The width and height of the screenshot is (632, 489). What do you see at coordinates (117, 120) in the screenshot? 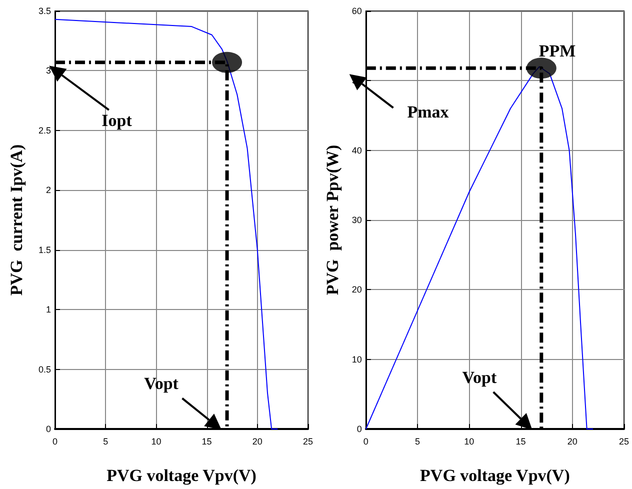
I see `annotation: Iopt` at bounding box center [117, 120].